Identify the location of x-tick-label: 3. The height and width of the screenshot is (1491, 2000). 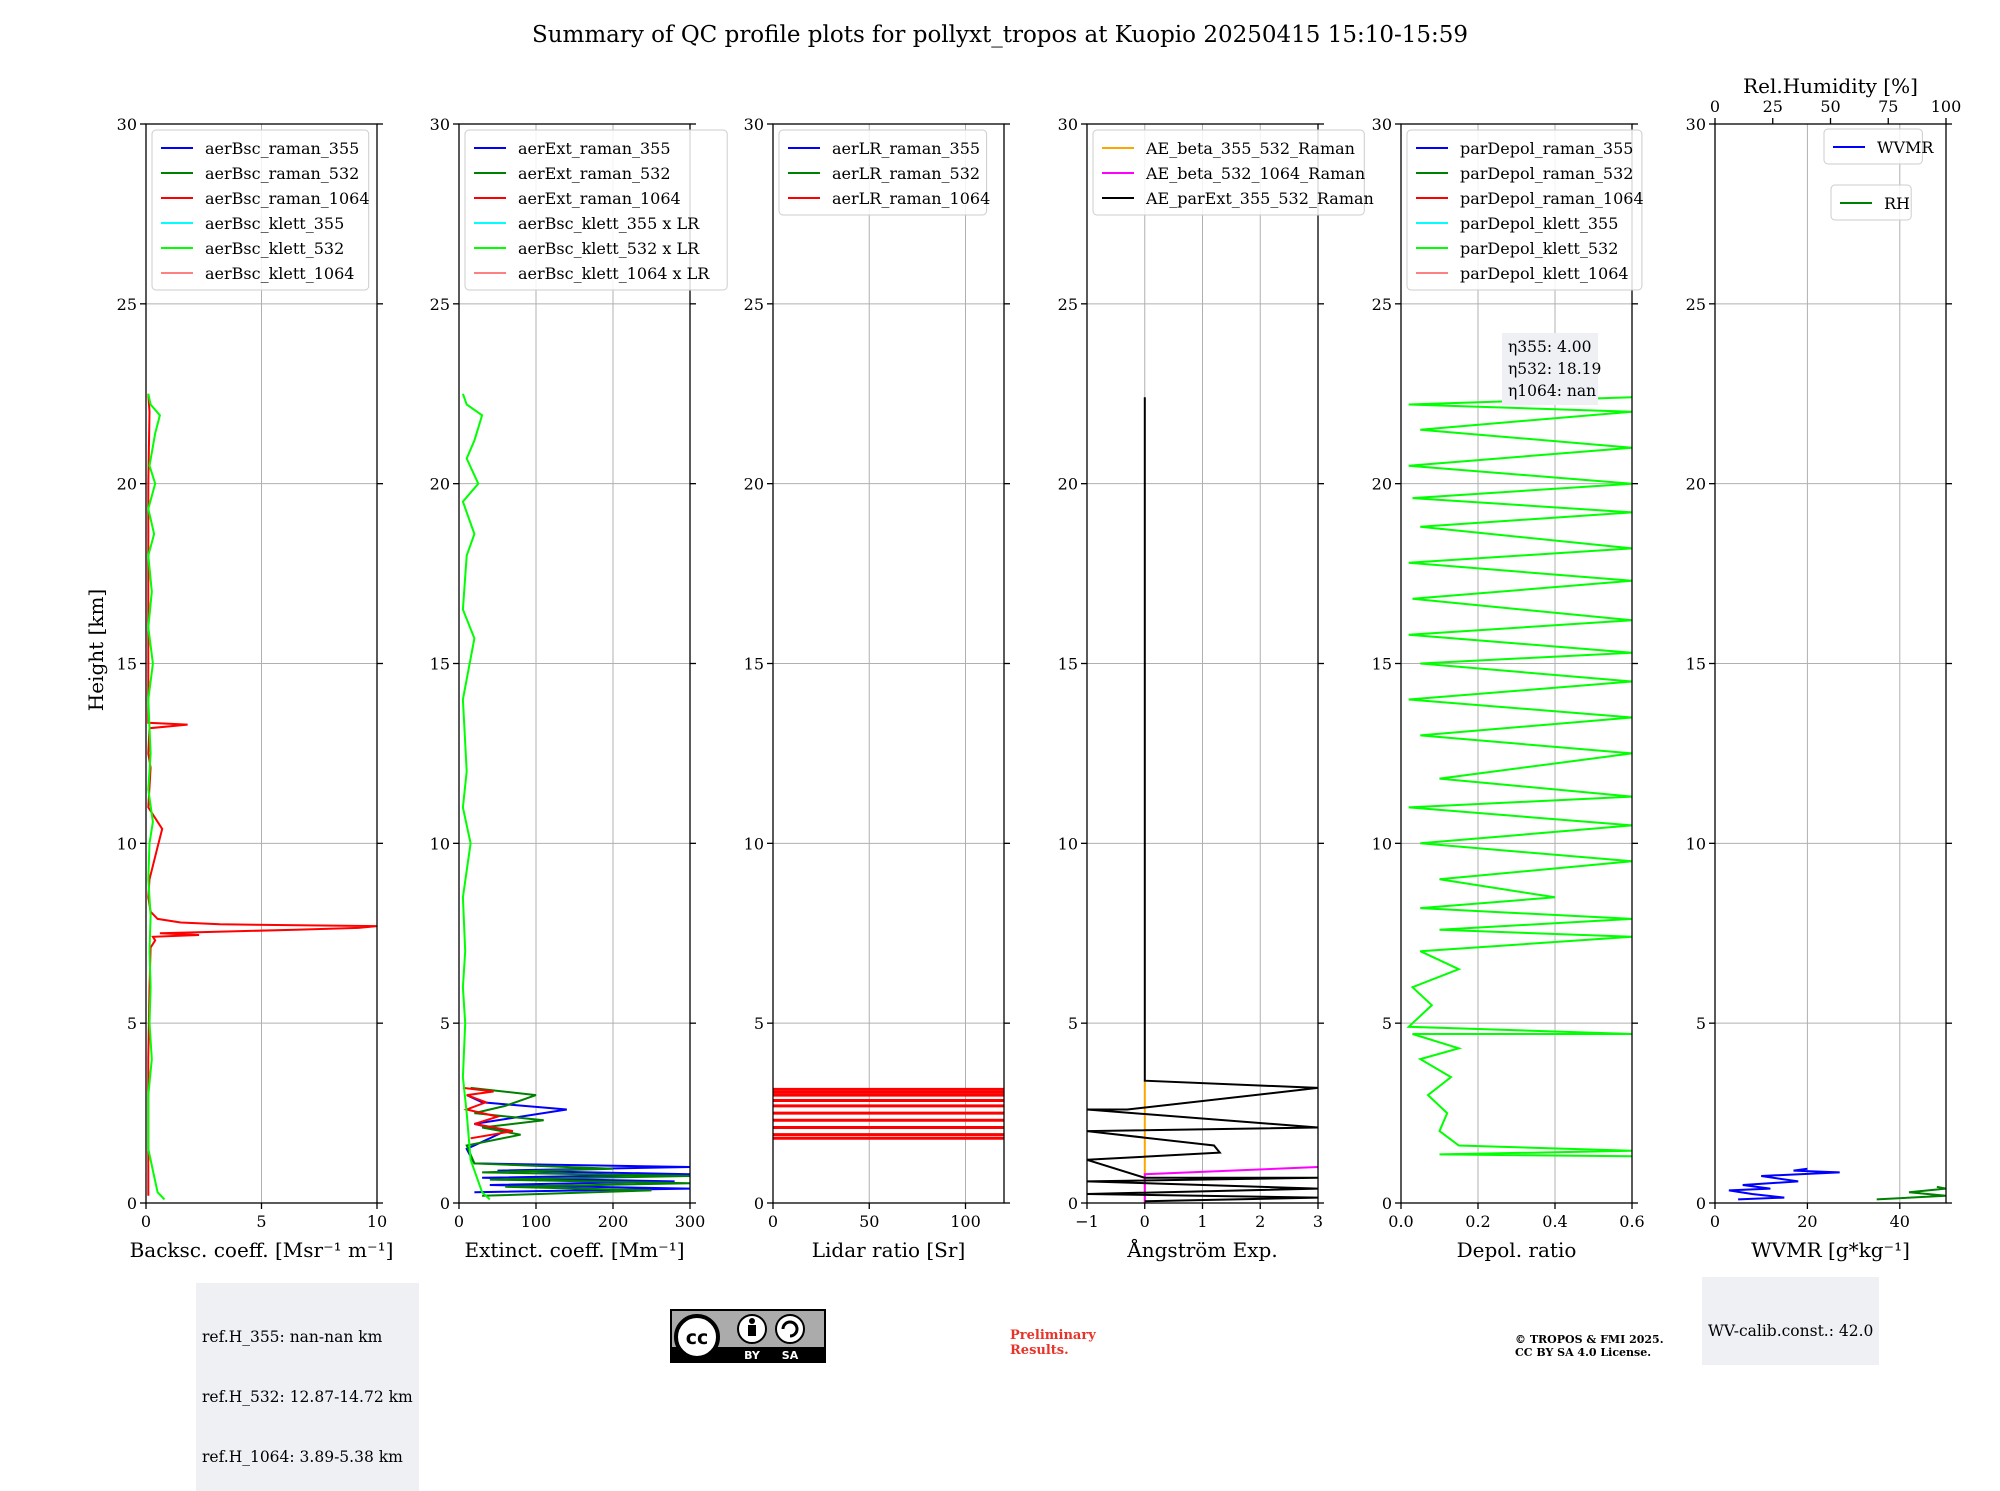
(1318, 1221).